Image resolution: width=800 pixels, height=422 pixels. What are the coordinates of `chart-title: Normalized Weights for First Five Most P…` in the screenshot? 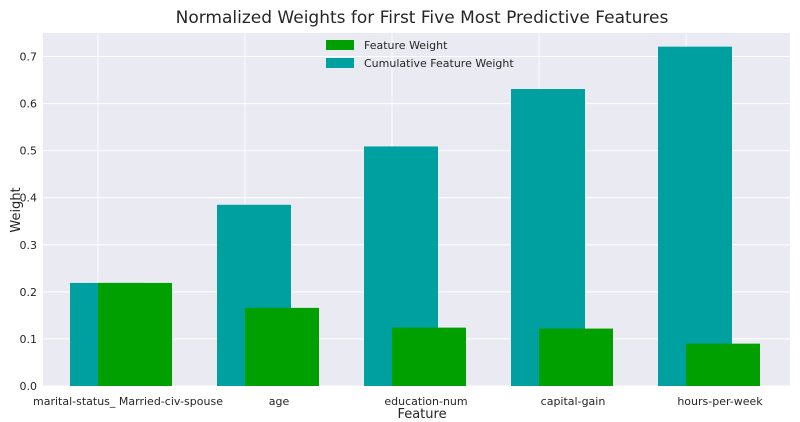 It's located at (422, 18).